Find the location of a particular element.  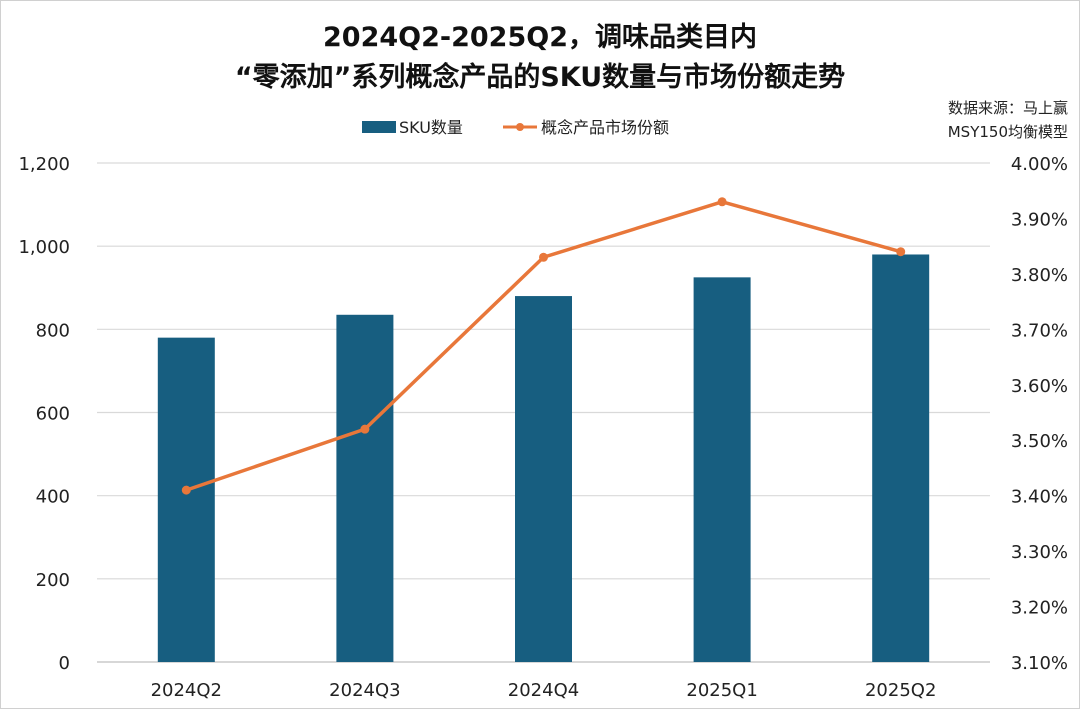

legend-swatch-marker is located at coordinates (520, 127).